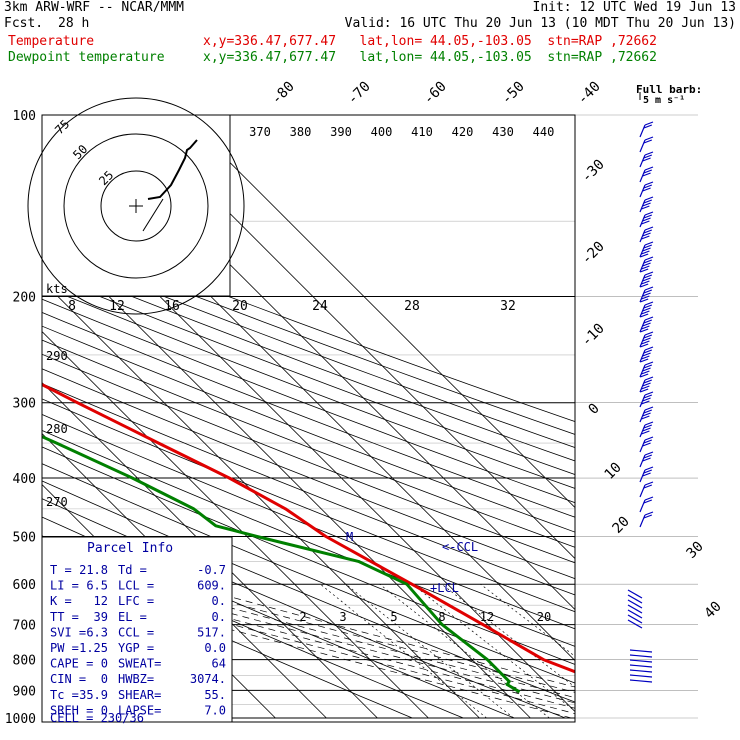 Image resolution: width=740 pixels, height=740 pixels. What do you see at coordinates (136, 632) in the screenshot?
I see `parcel-info-key: CCL =` at bounding box center [136, 632].